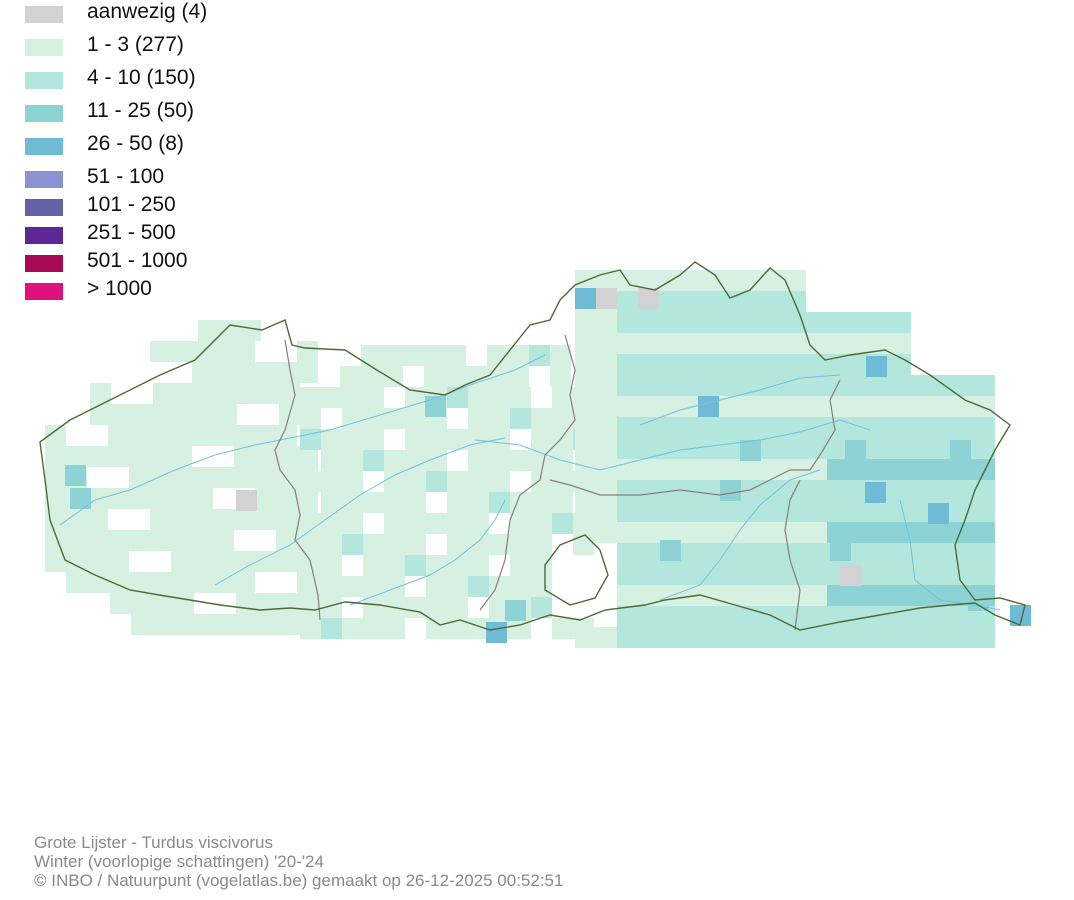 The width and height of the screenshot is (1074, 900). I want to click on legend-label: 1 - 3 (277), so click(135, 44).